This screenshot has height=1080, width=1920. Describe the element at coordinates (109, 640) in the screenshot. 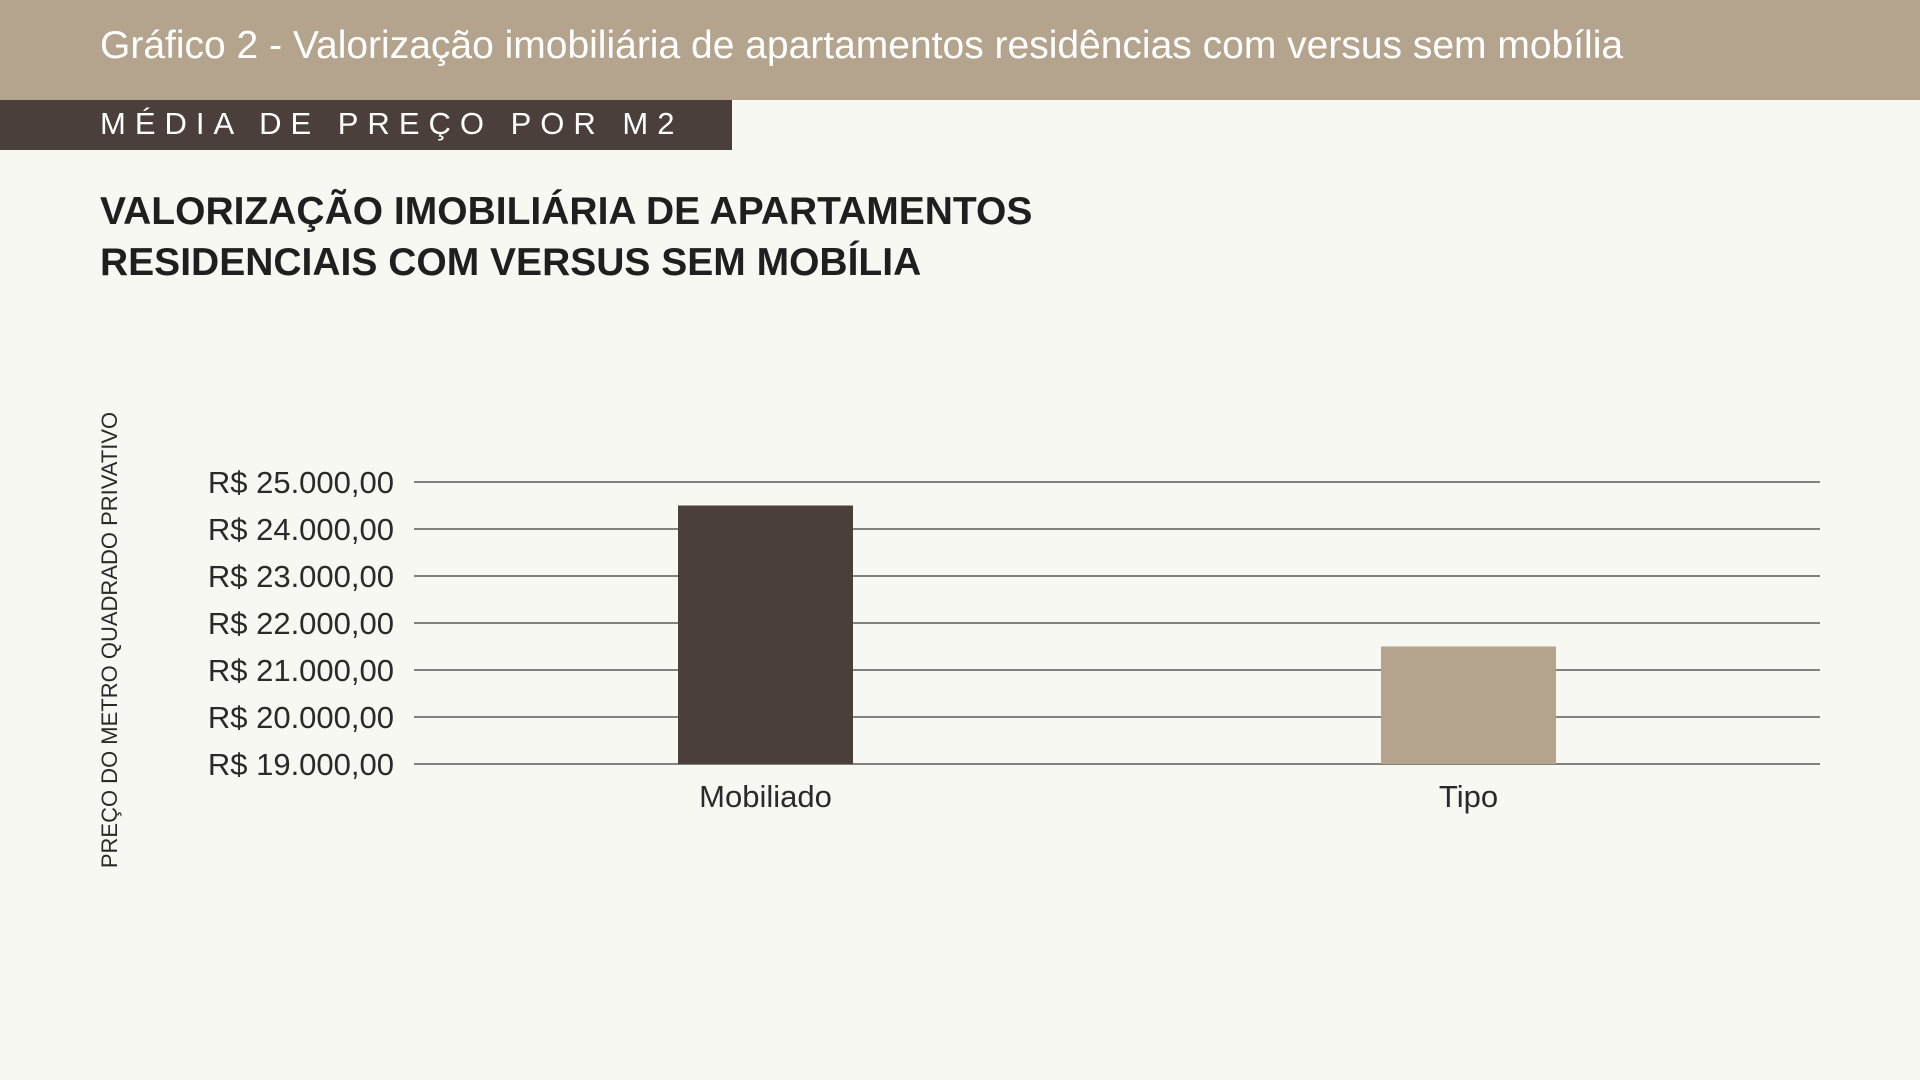

I see `y-axis-label: PREÇO DO METRO QUADRADO PRIVATIVO` at that location.